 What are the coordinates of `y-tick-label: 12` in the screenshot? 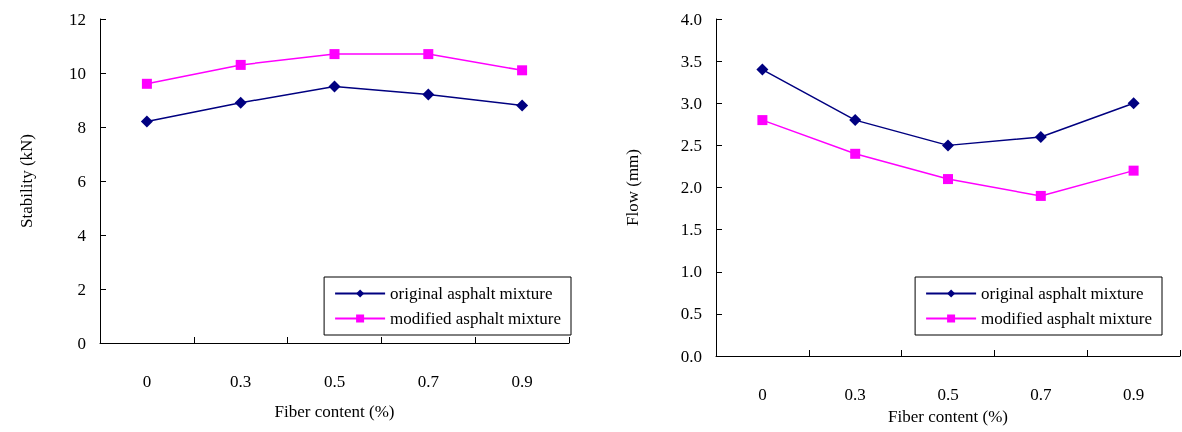 It's located at (77, 19).